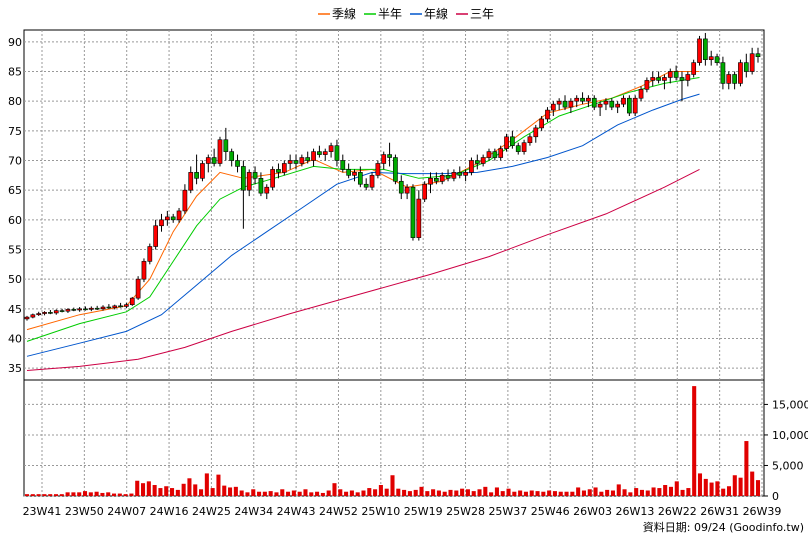  I want to click on x-tick-label: 26W13, so click(635, 511).